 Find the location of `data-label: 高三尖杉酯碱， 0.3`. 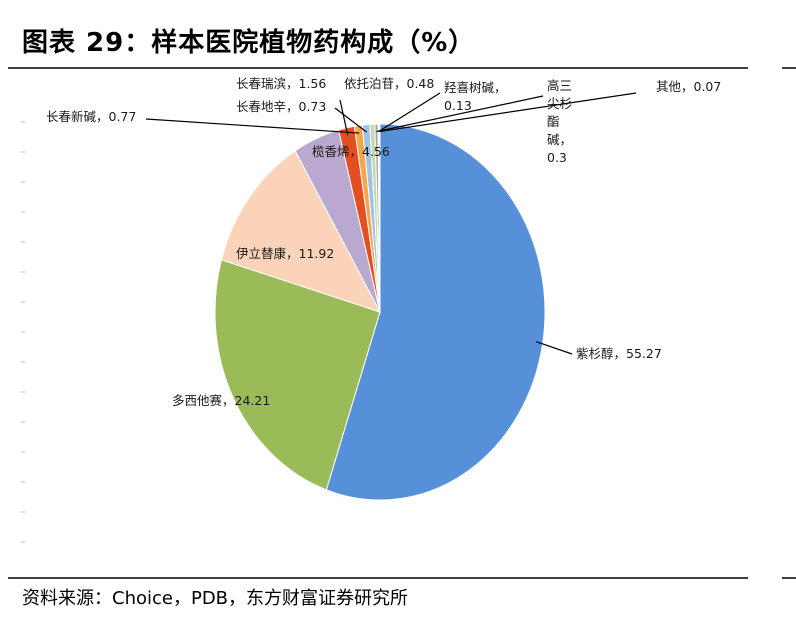

data-label: 高三尖杉酯碱， 0.3 is located at coordinates (559, 121).